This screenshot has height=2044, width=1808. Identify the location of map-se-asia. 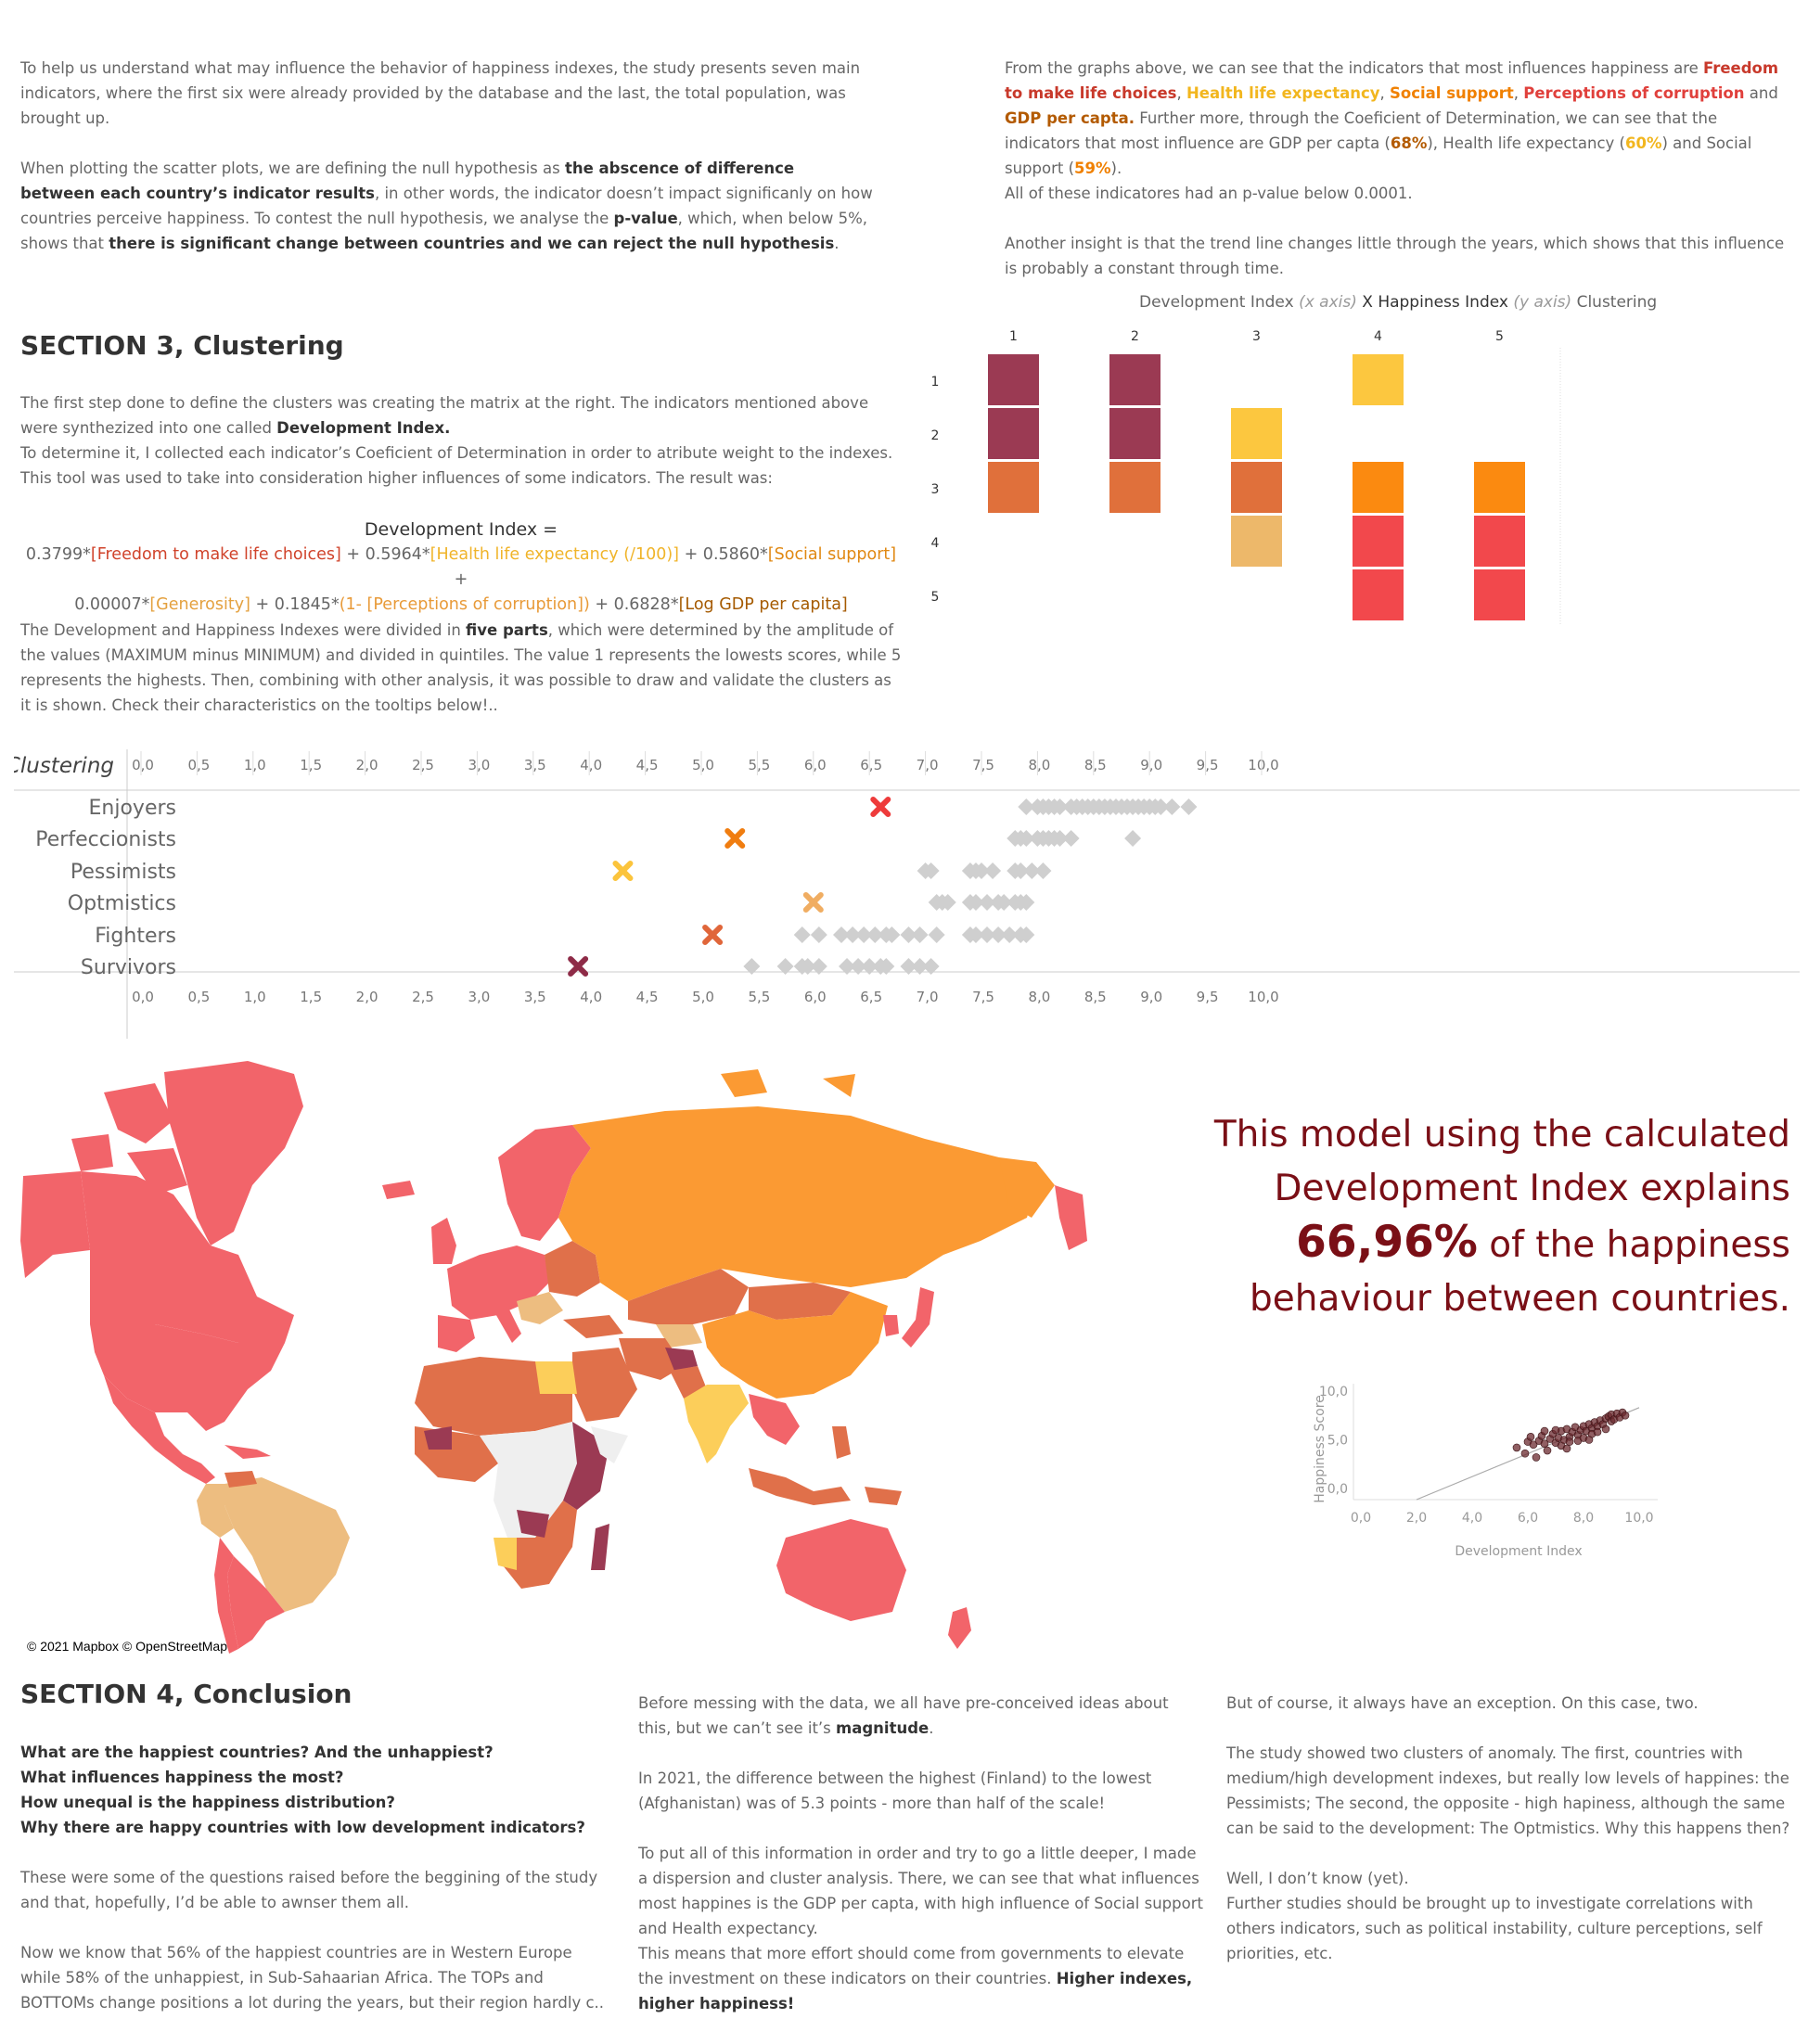
(774, 1419).